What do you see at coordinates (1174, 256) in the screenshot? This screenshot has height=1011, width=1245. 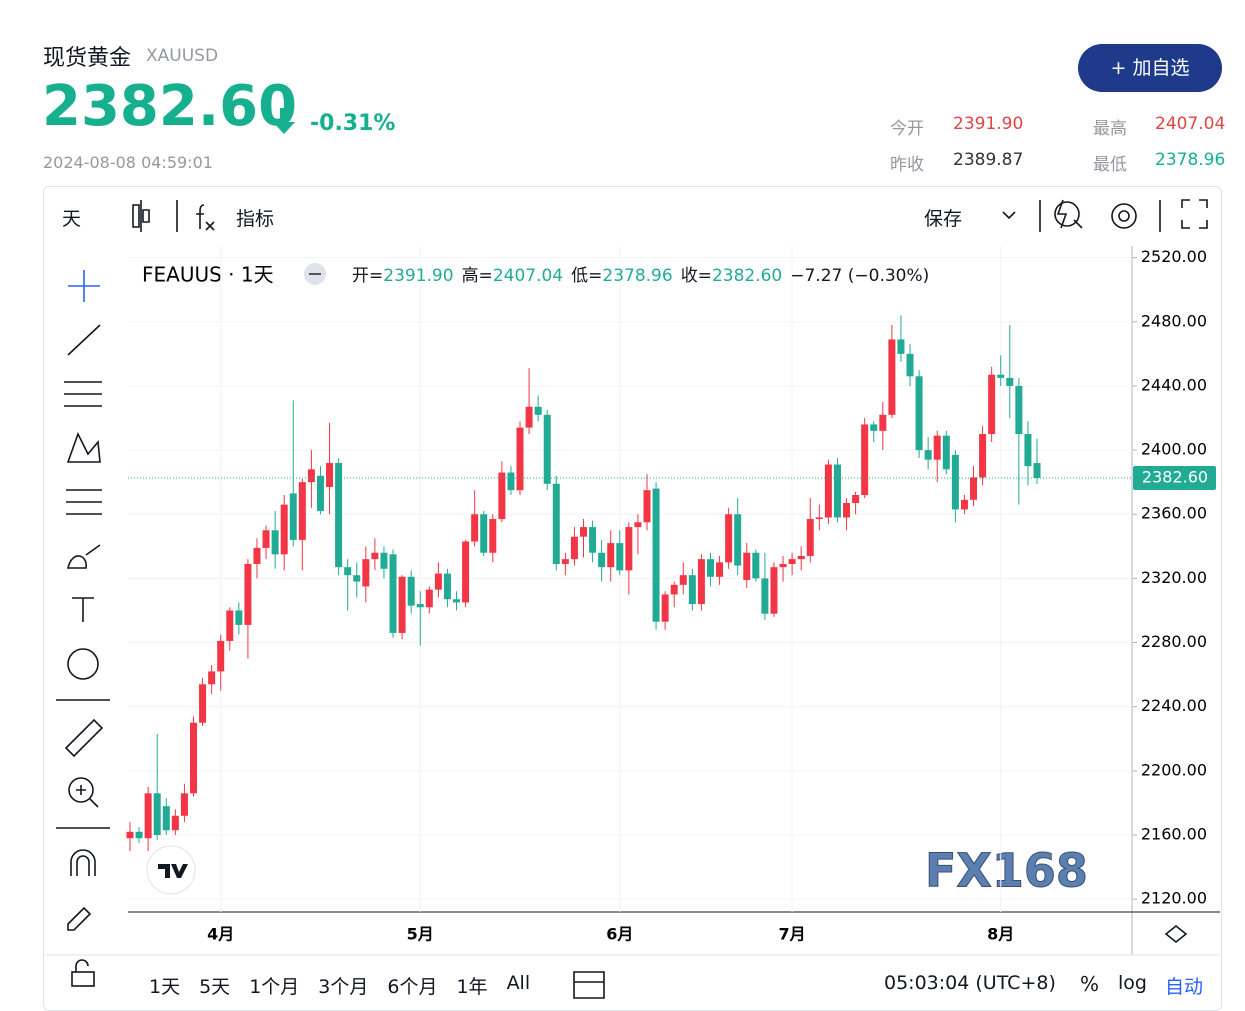 I see `y-tick-label: 2520.00` at bounding box center [1174, 256].